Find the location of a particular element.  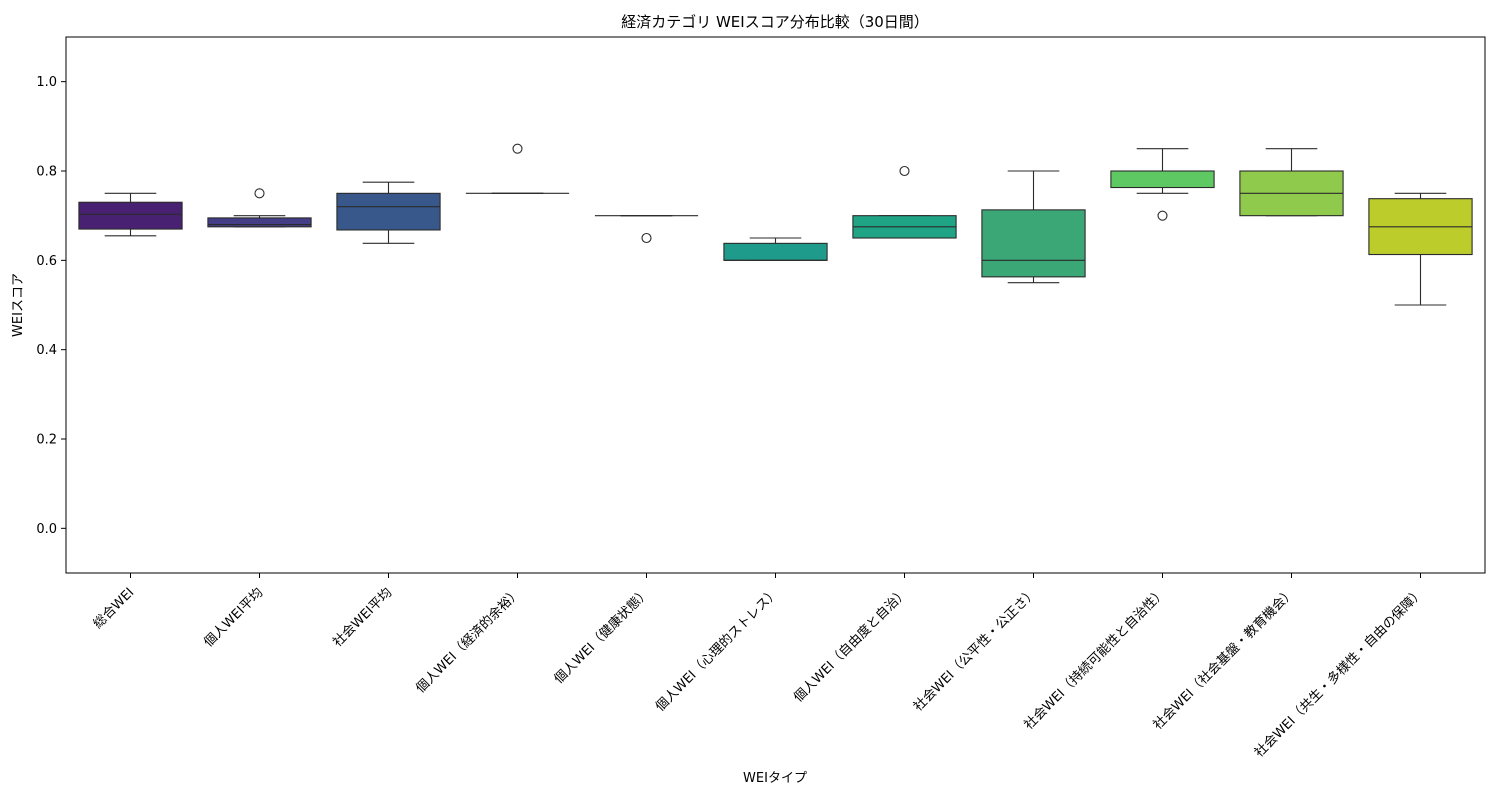

x-tick-label: 社会WEI平均 is located at coordinates (363, 618).